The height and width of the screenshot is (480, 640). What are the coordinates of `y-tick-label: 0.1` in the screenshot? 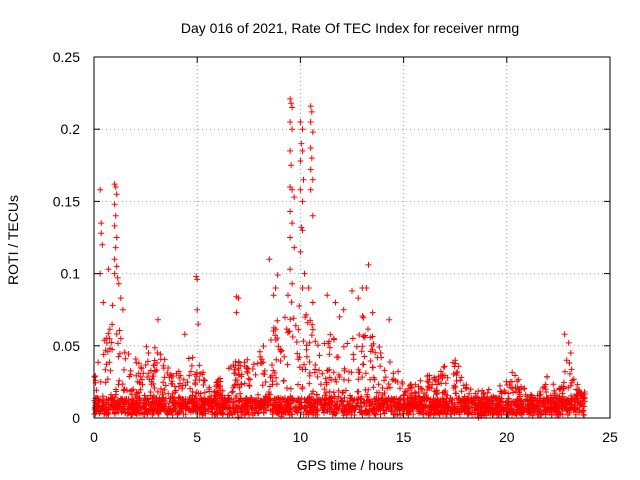 It's located at (71, 274).